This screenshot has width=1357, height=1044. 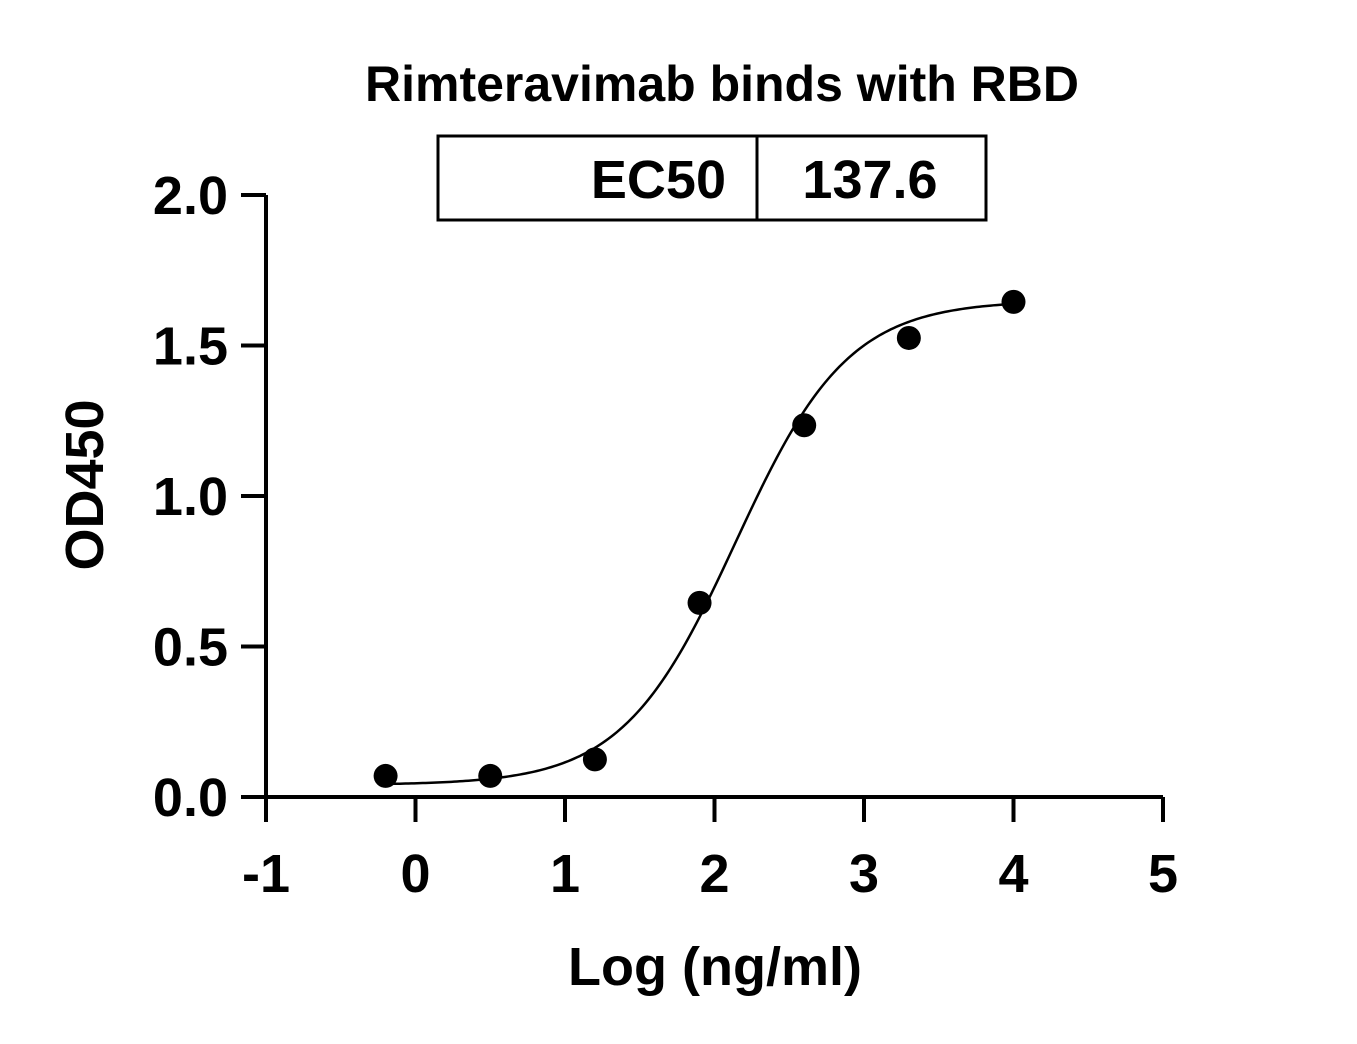 What do you see at coordinates (722, 84) in the screenshot?
I see `chart-title: Rimteravimab binds with RBD` at bounding box center [722, 84].